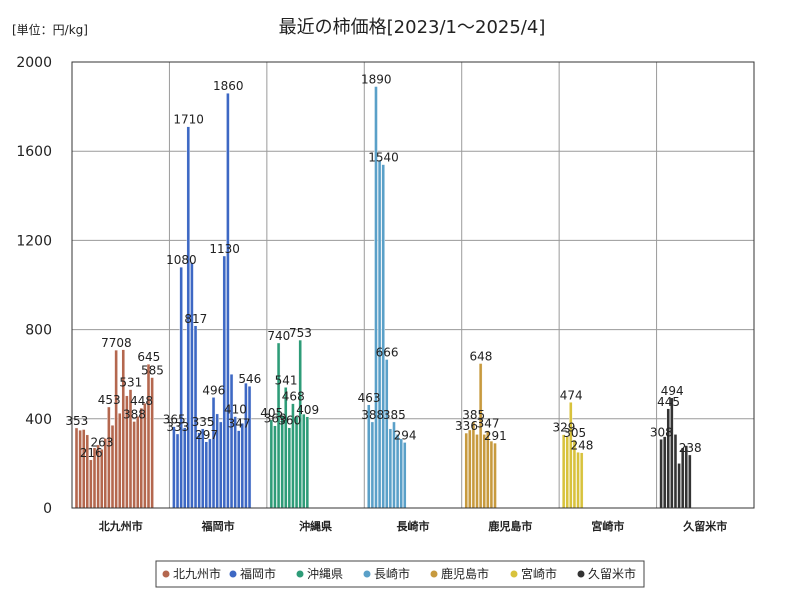 The height and width of the screenshot is (600, 800). Describe the element at coordinates (392, 573) in the screenshot. I see `legend-entry: 長崎市` at that location.